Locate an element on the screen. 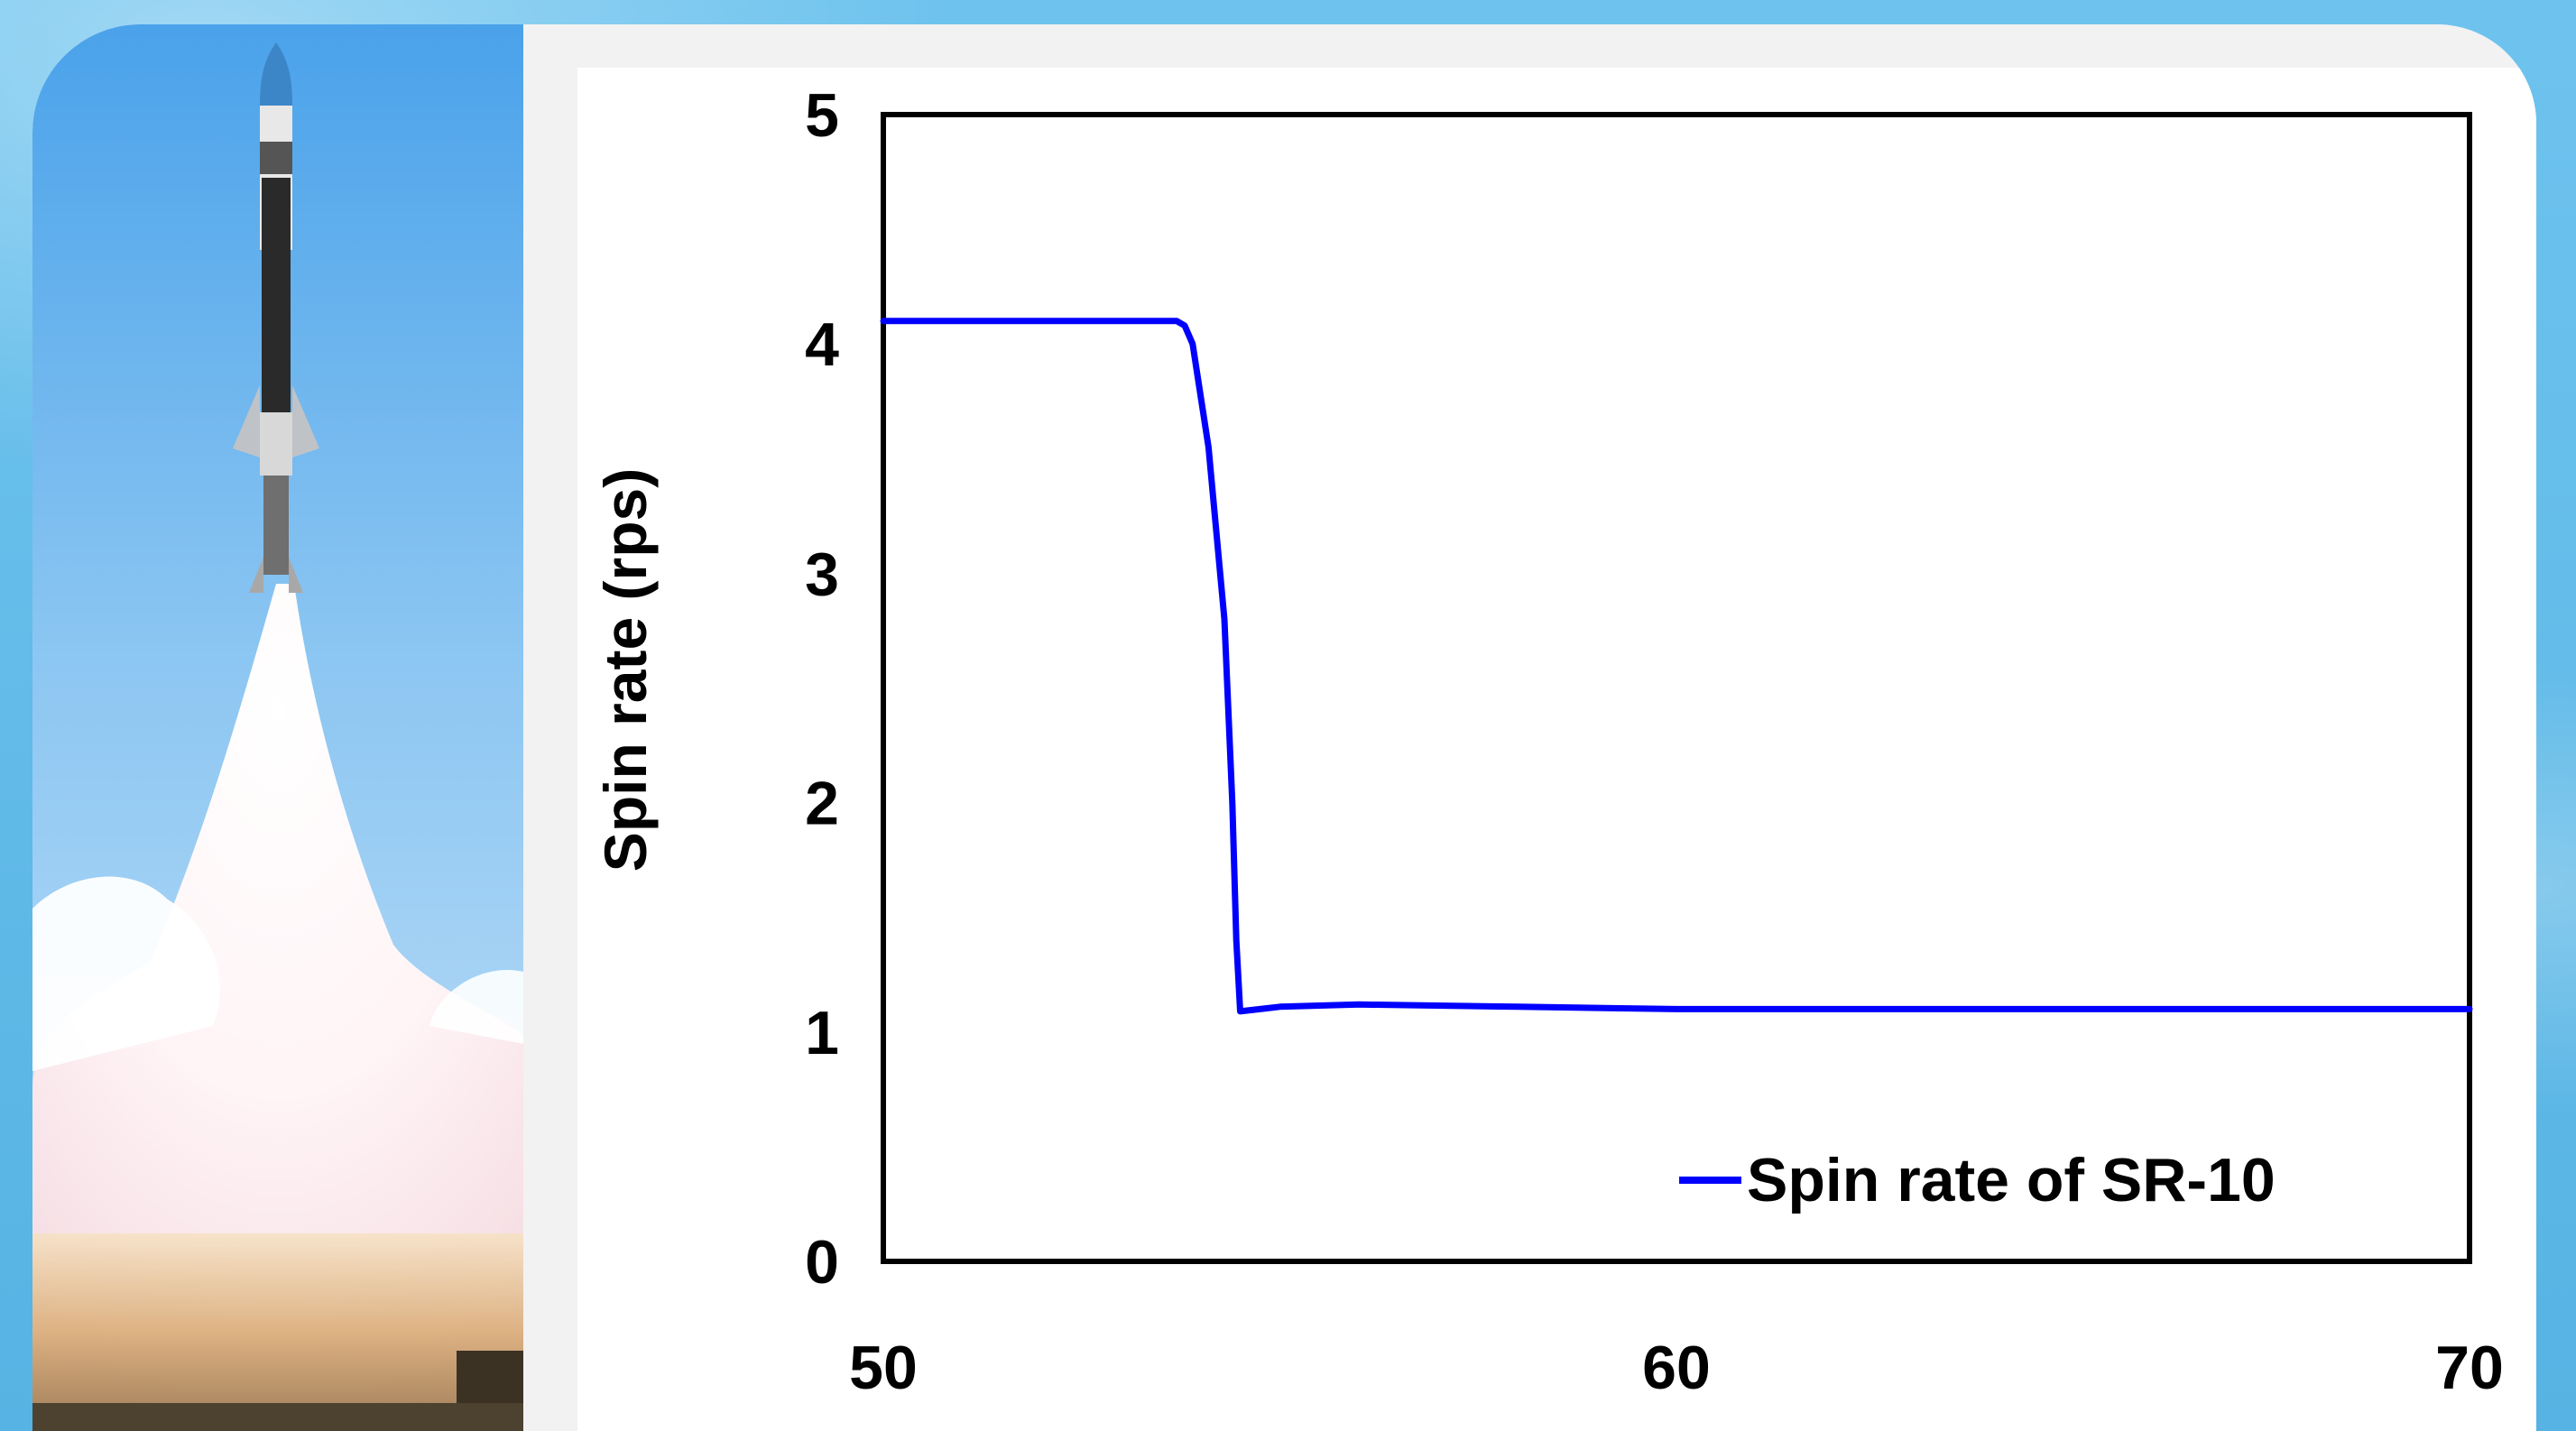 This screenshot has height=1431, width=2576. y-tick-label: 2 is located at coordinates (822, 804).